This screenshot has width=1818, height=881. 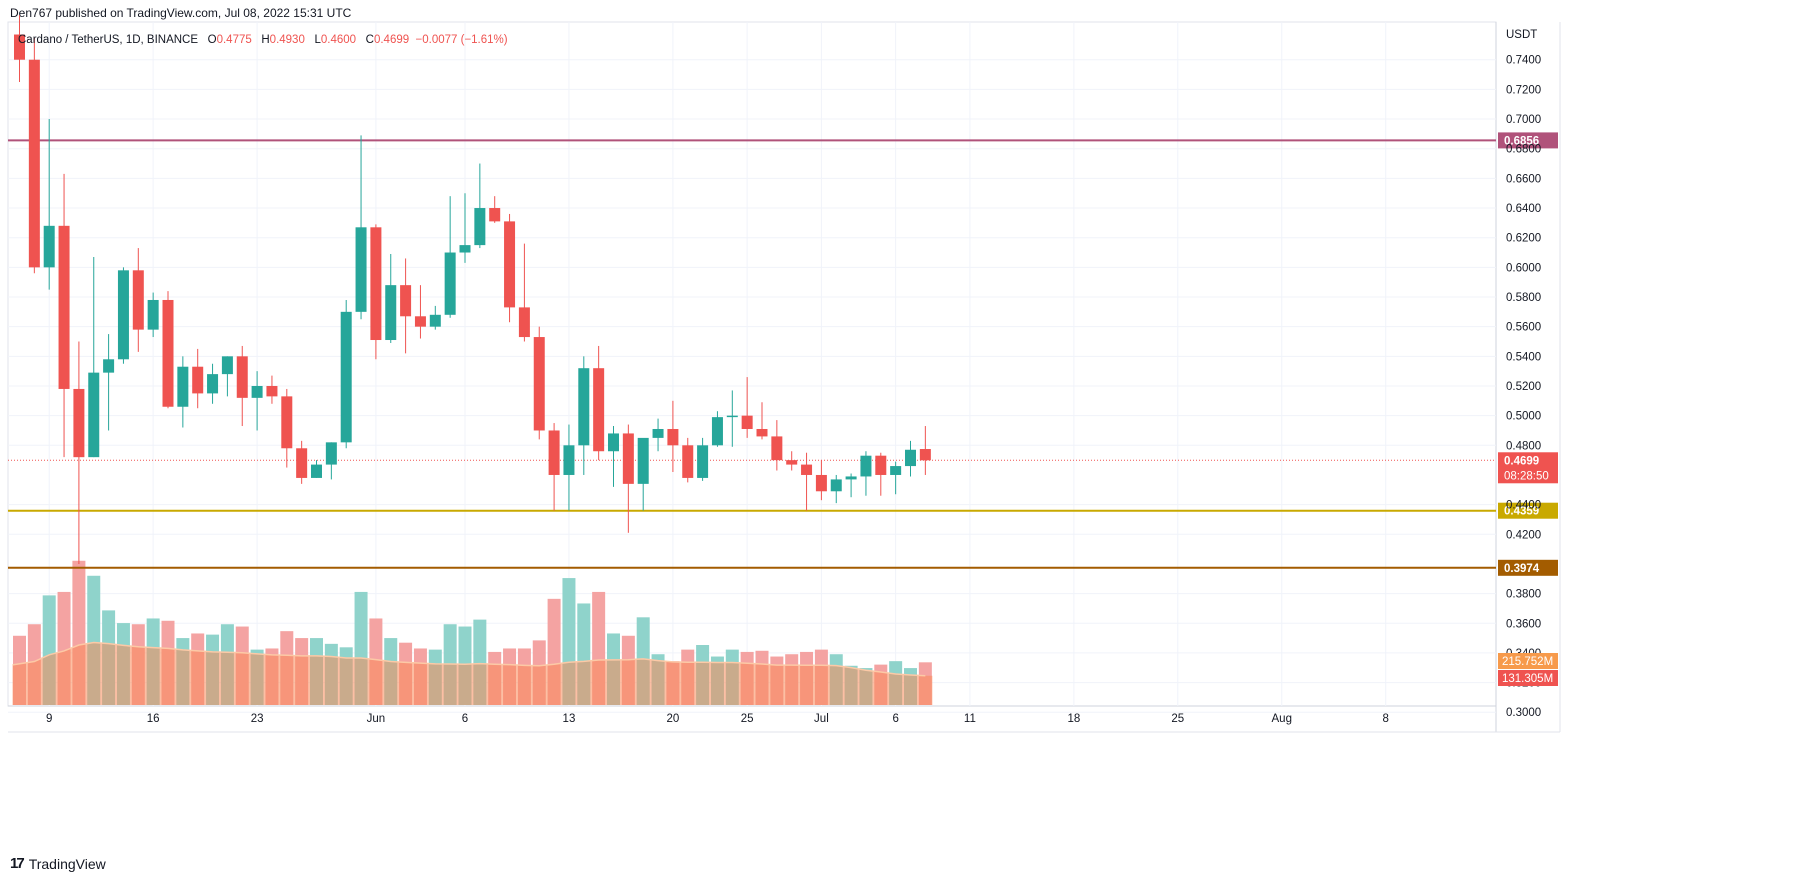 What do you see at coordinates (1523, 446) in the screenshot?
I see `y-tick-label: 0.4800` at bounding box center [1523, 446].